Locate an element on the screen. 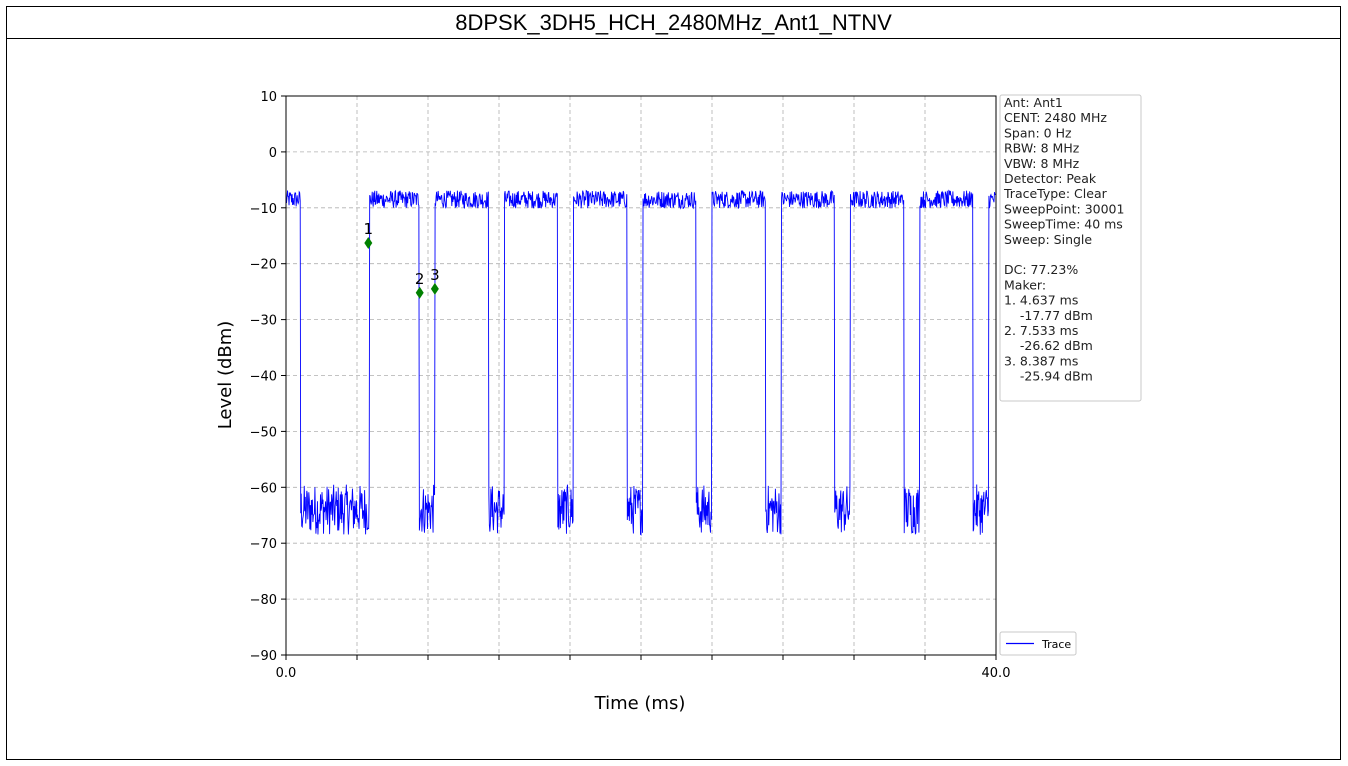 This screenshot has width=1348, height=766. info-line: RBW: 8 MHz is located at coordinates (1042, 148).